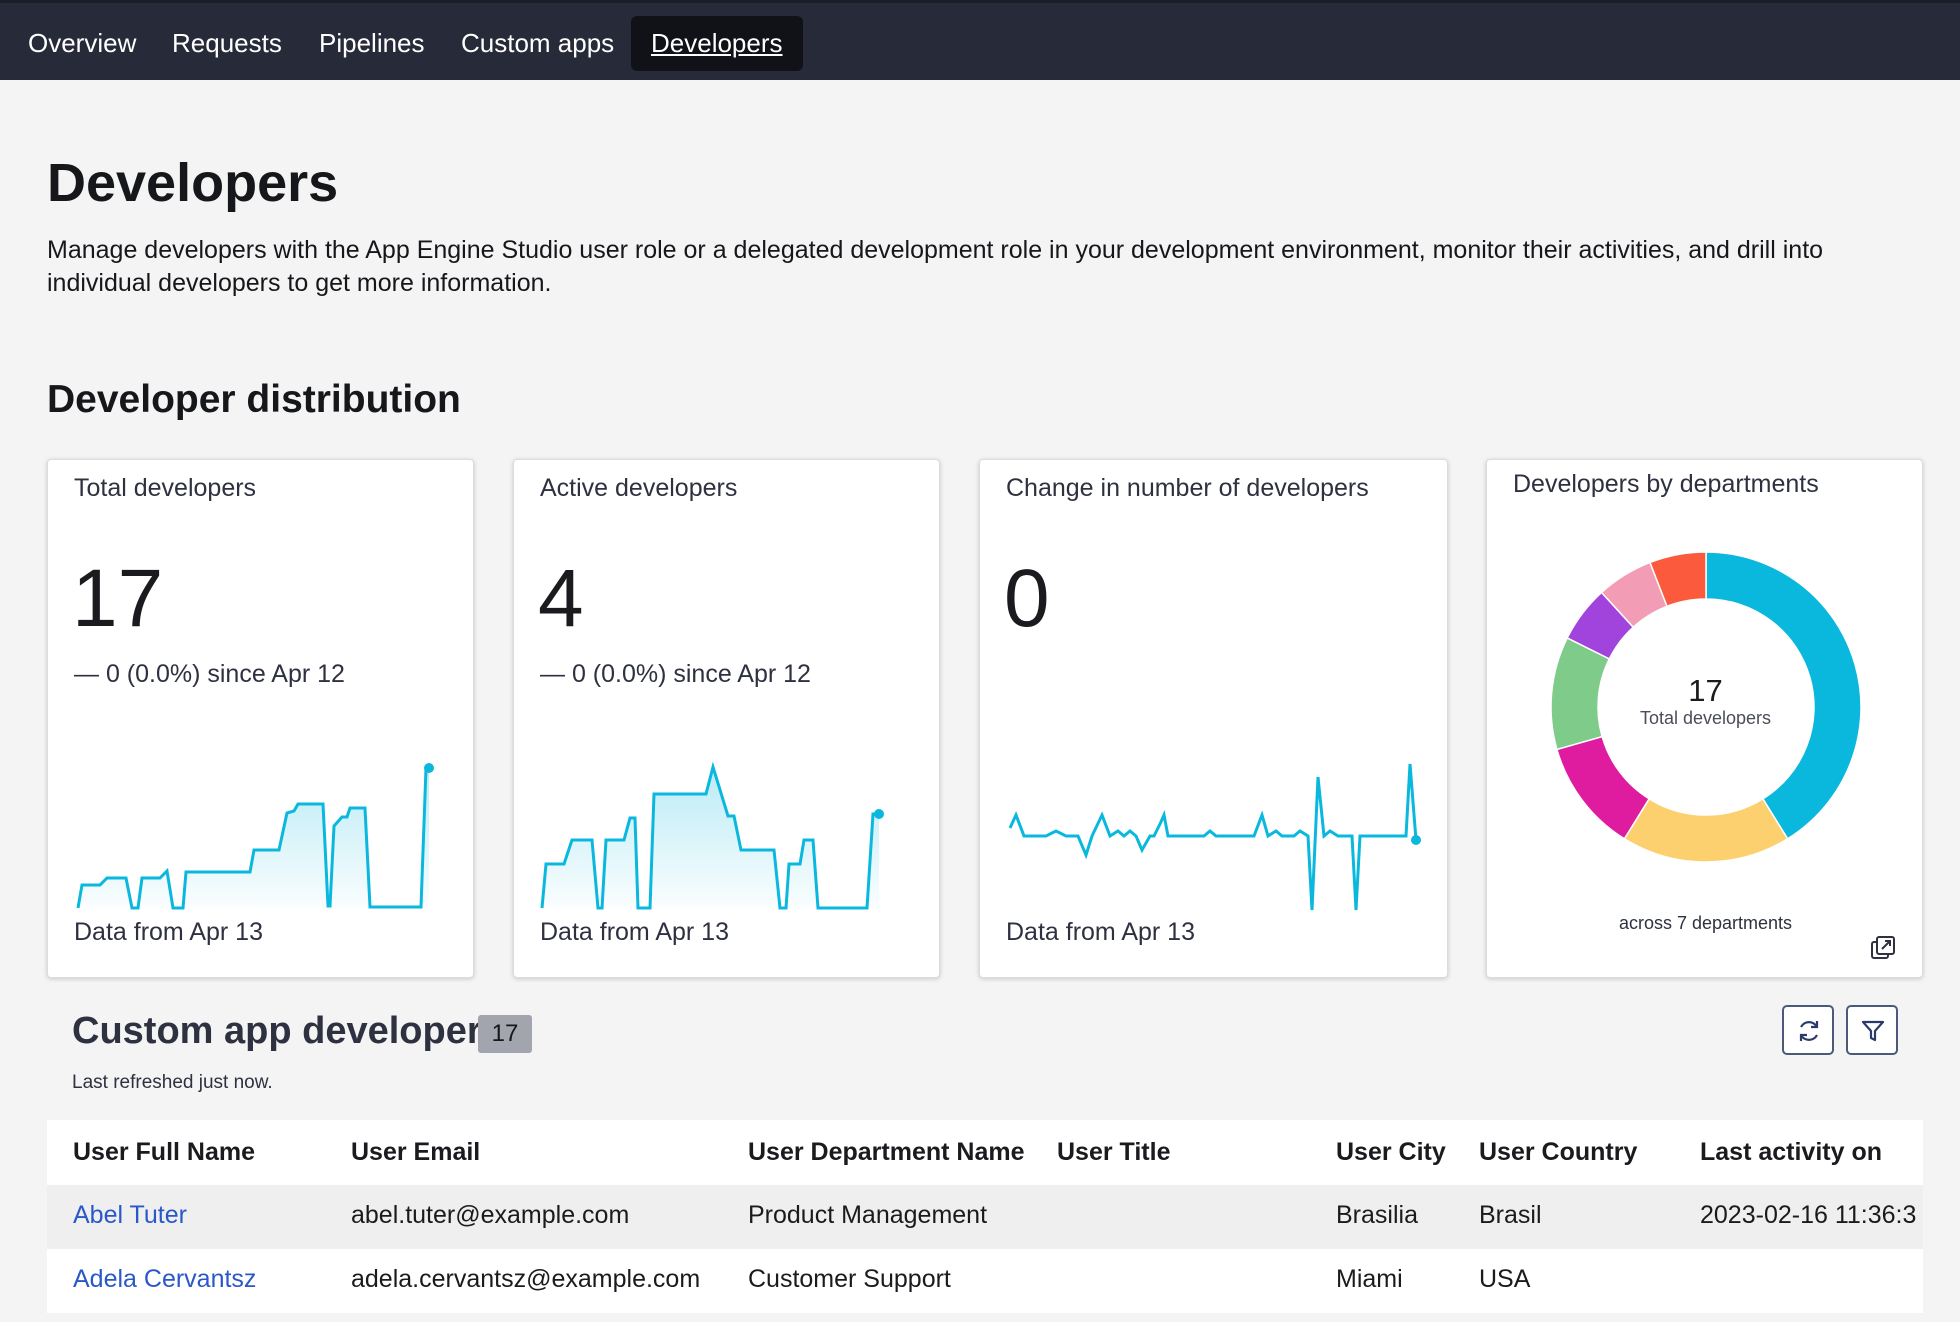 This screenshot has width=1960, height=1322. Describe the element at coordinates (849, 1279) in the screenshot. I see `user-department: Customer Support` at that location.